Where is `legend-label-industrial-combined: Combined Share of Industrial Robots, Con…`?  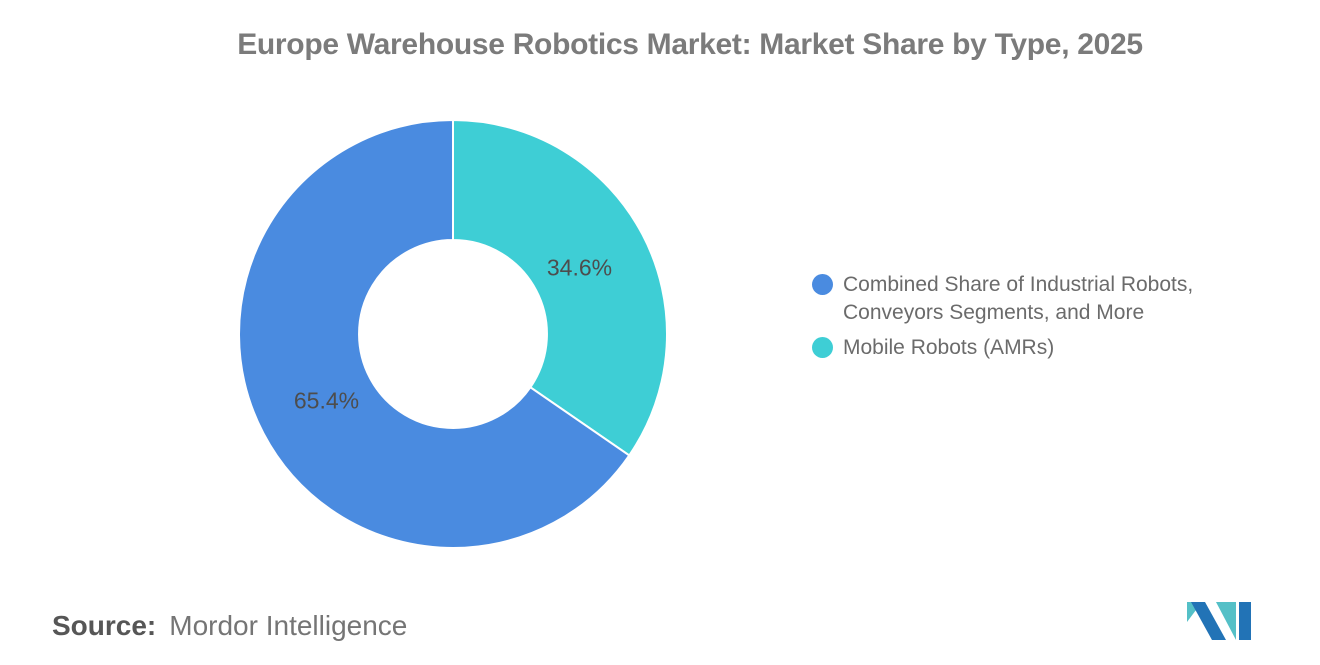
legend-label-industrial-combined: Combined Share of Industrial Robots, Con… is located at coordinates (1018, 298).